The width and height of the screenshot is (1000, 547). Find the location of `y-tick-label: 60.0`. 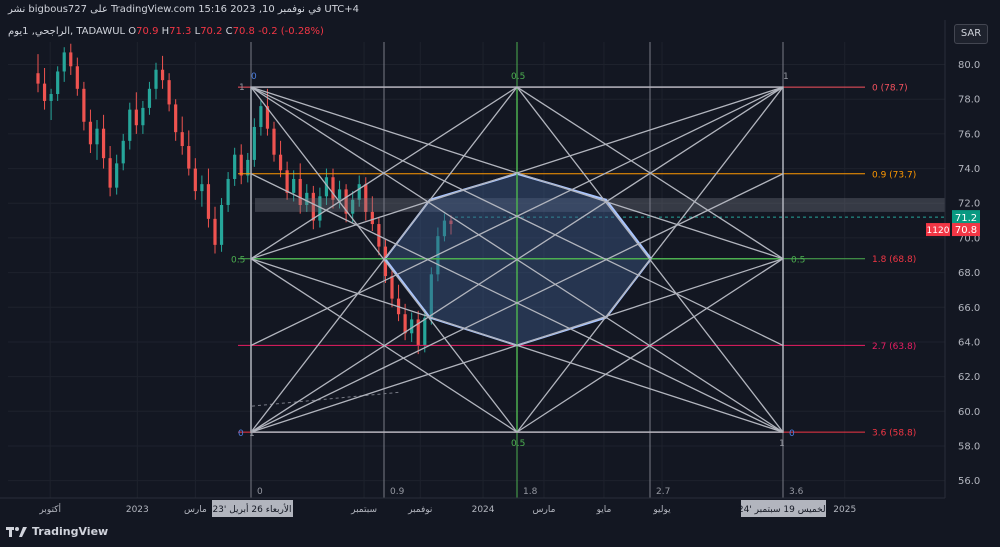

y-tick-label: 60.0 is located at coordinates (969, 412).